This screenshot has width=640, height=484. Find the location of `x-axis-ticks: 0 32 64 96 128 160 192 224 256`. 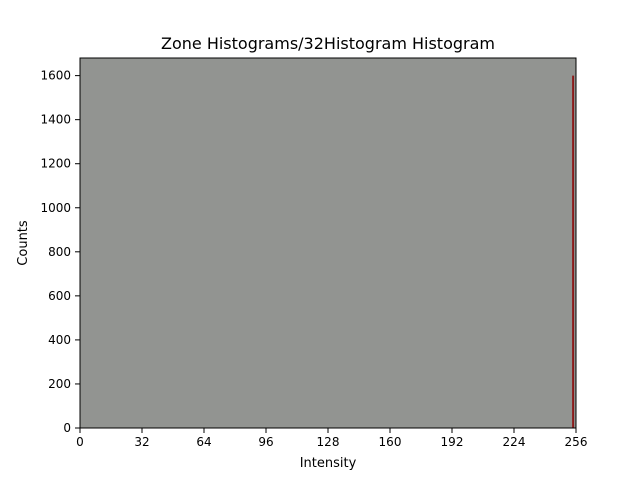

x-axis-ticks: 0 32 64 96 128 160 192 224 256 is located at coordinates (331, 438).